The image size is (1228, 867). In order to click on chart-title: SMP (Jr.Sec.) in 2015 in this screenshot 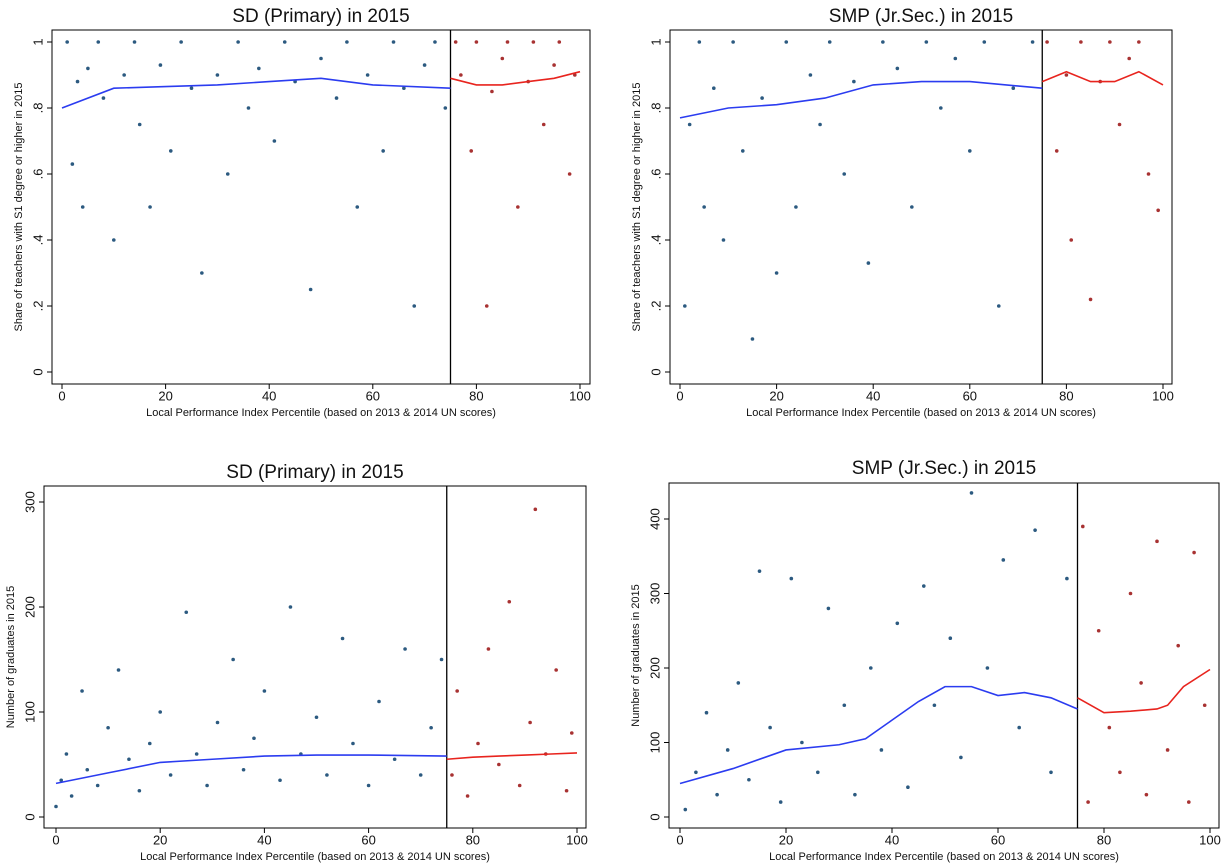, I will do `click(921, 16)`.